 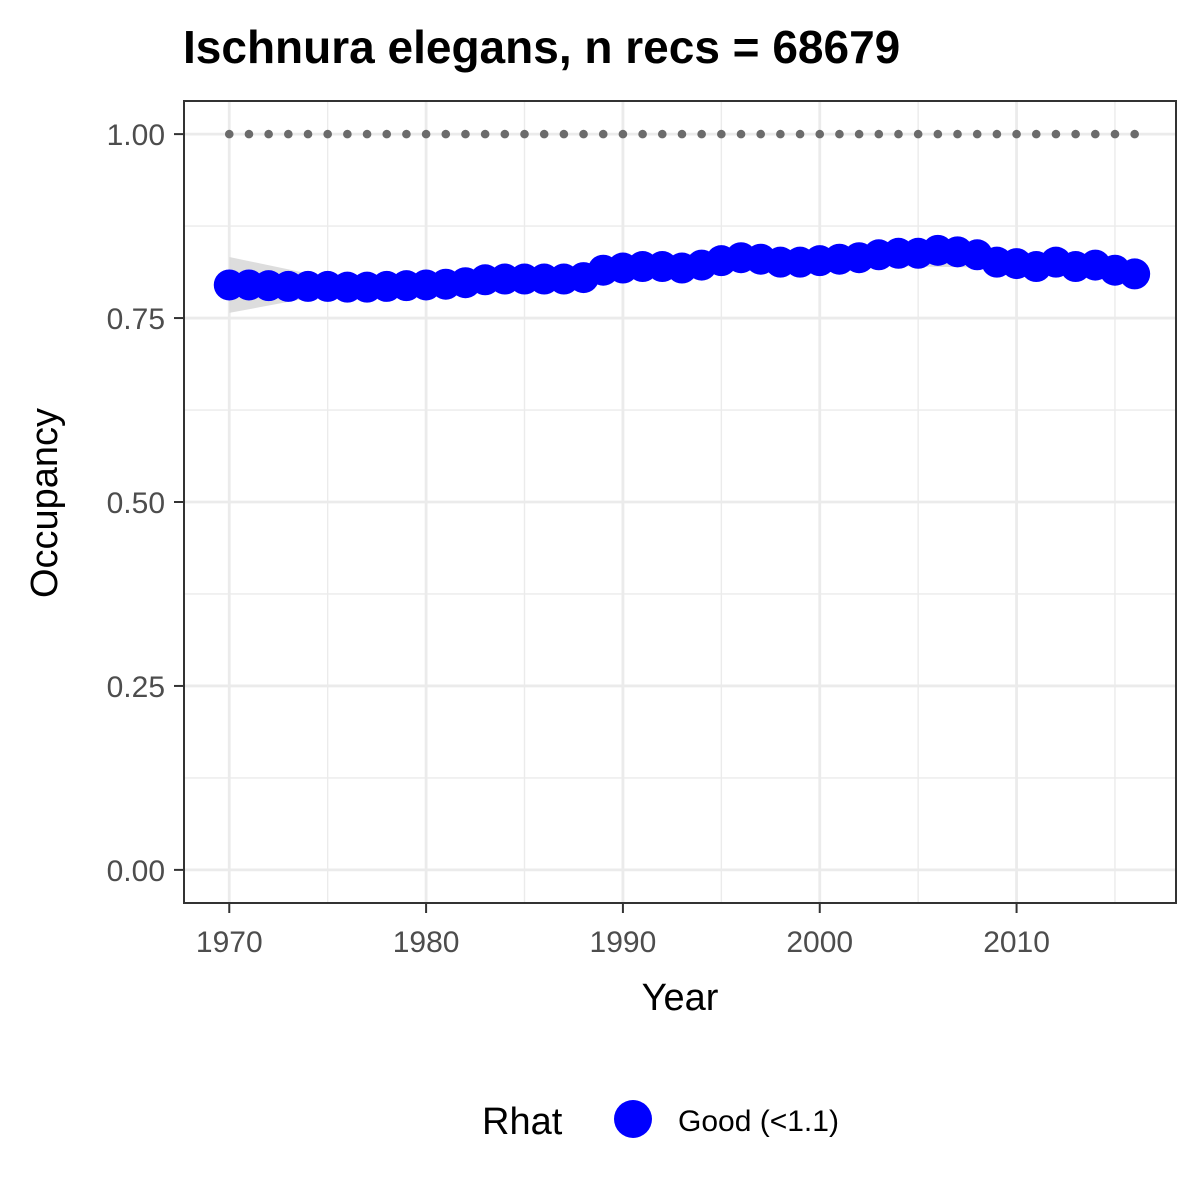 I want to click on x-tick-label-4: 2010, so click(x=1016, y=942).